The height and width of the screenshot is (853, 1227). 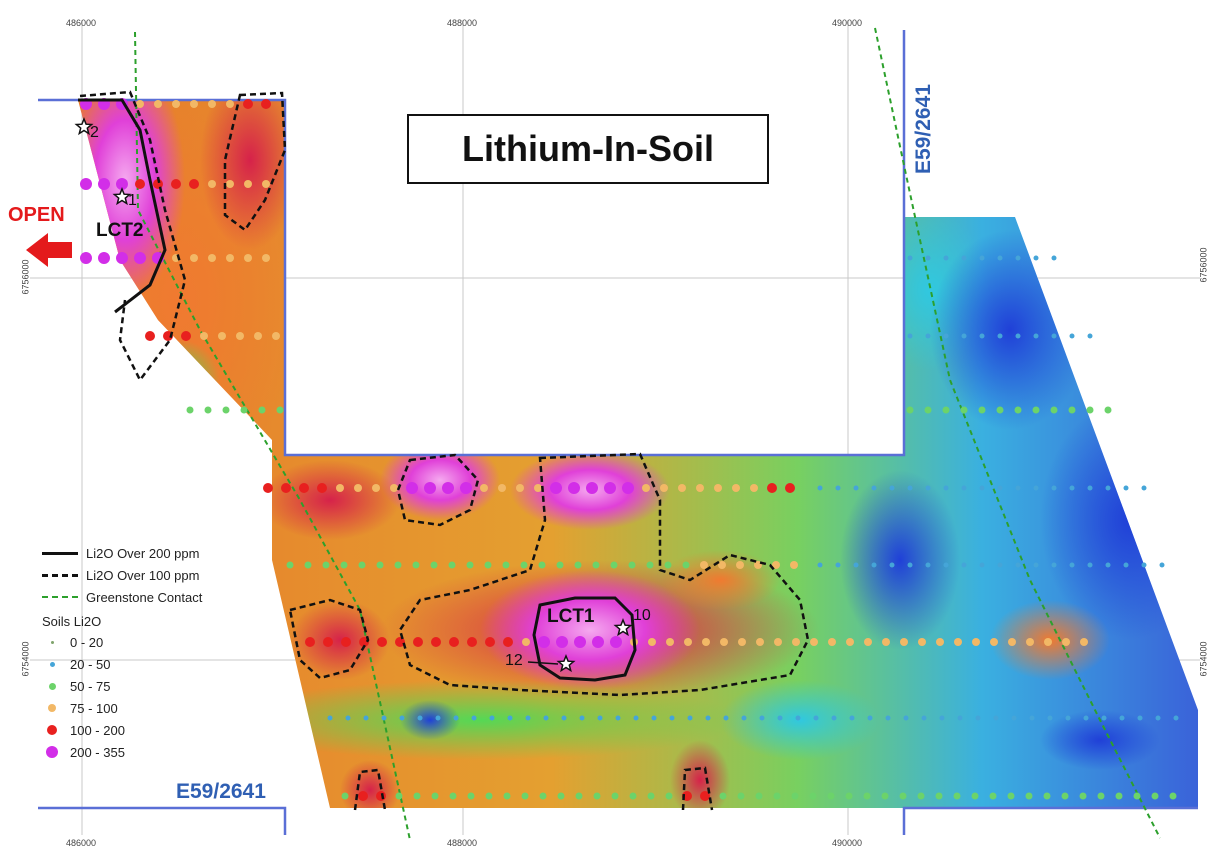 I want to click on legend-class-row: 75 - 100, so click(x=122, y=708).